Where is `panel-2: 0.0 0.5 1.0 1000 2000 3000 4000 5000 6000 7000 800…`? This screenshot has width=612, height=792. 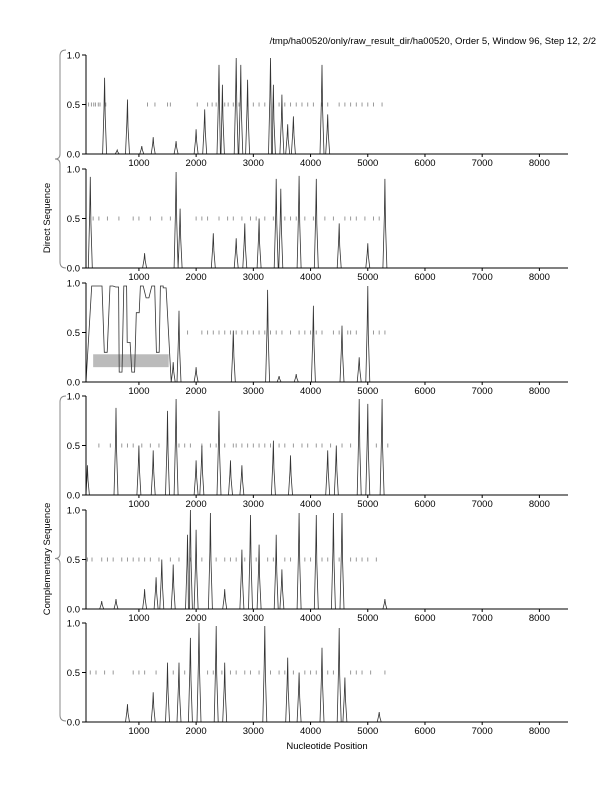
panel-2: 0.0 0.5 1.0 1000 2000 3000 4000 5000 6000 7000 800… is located at coordinates (317, 224).